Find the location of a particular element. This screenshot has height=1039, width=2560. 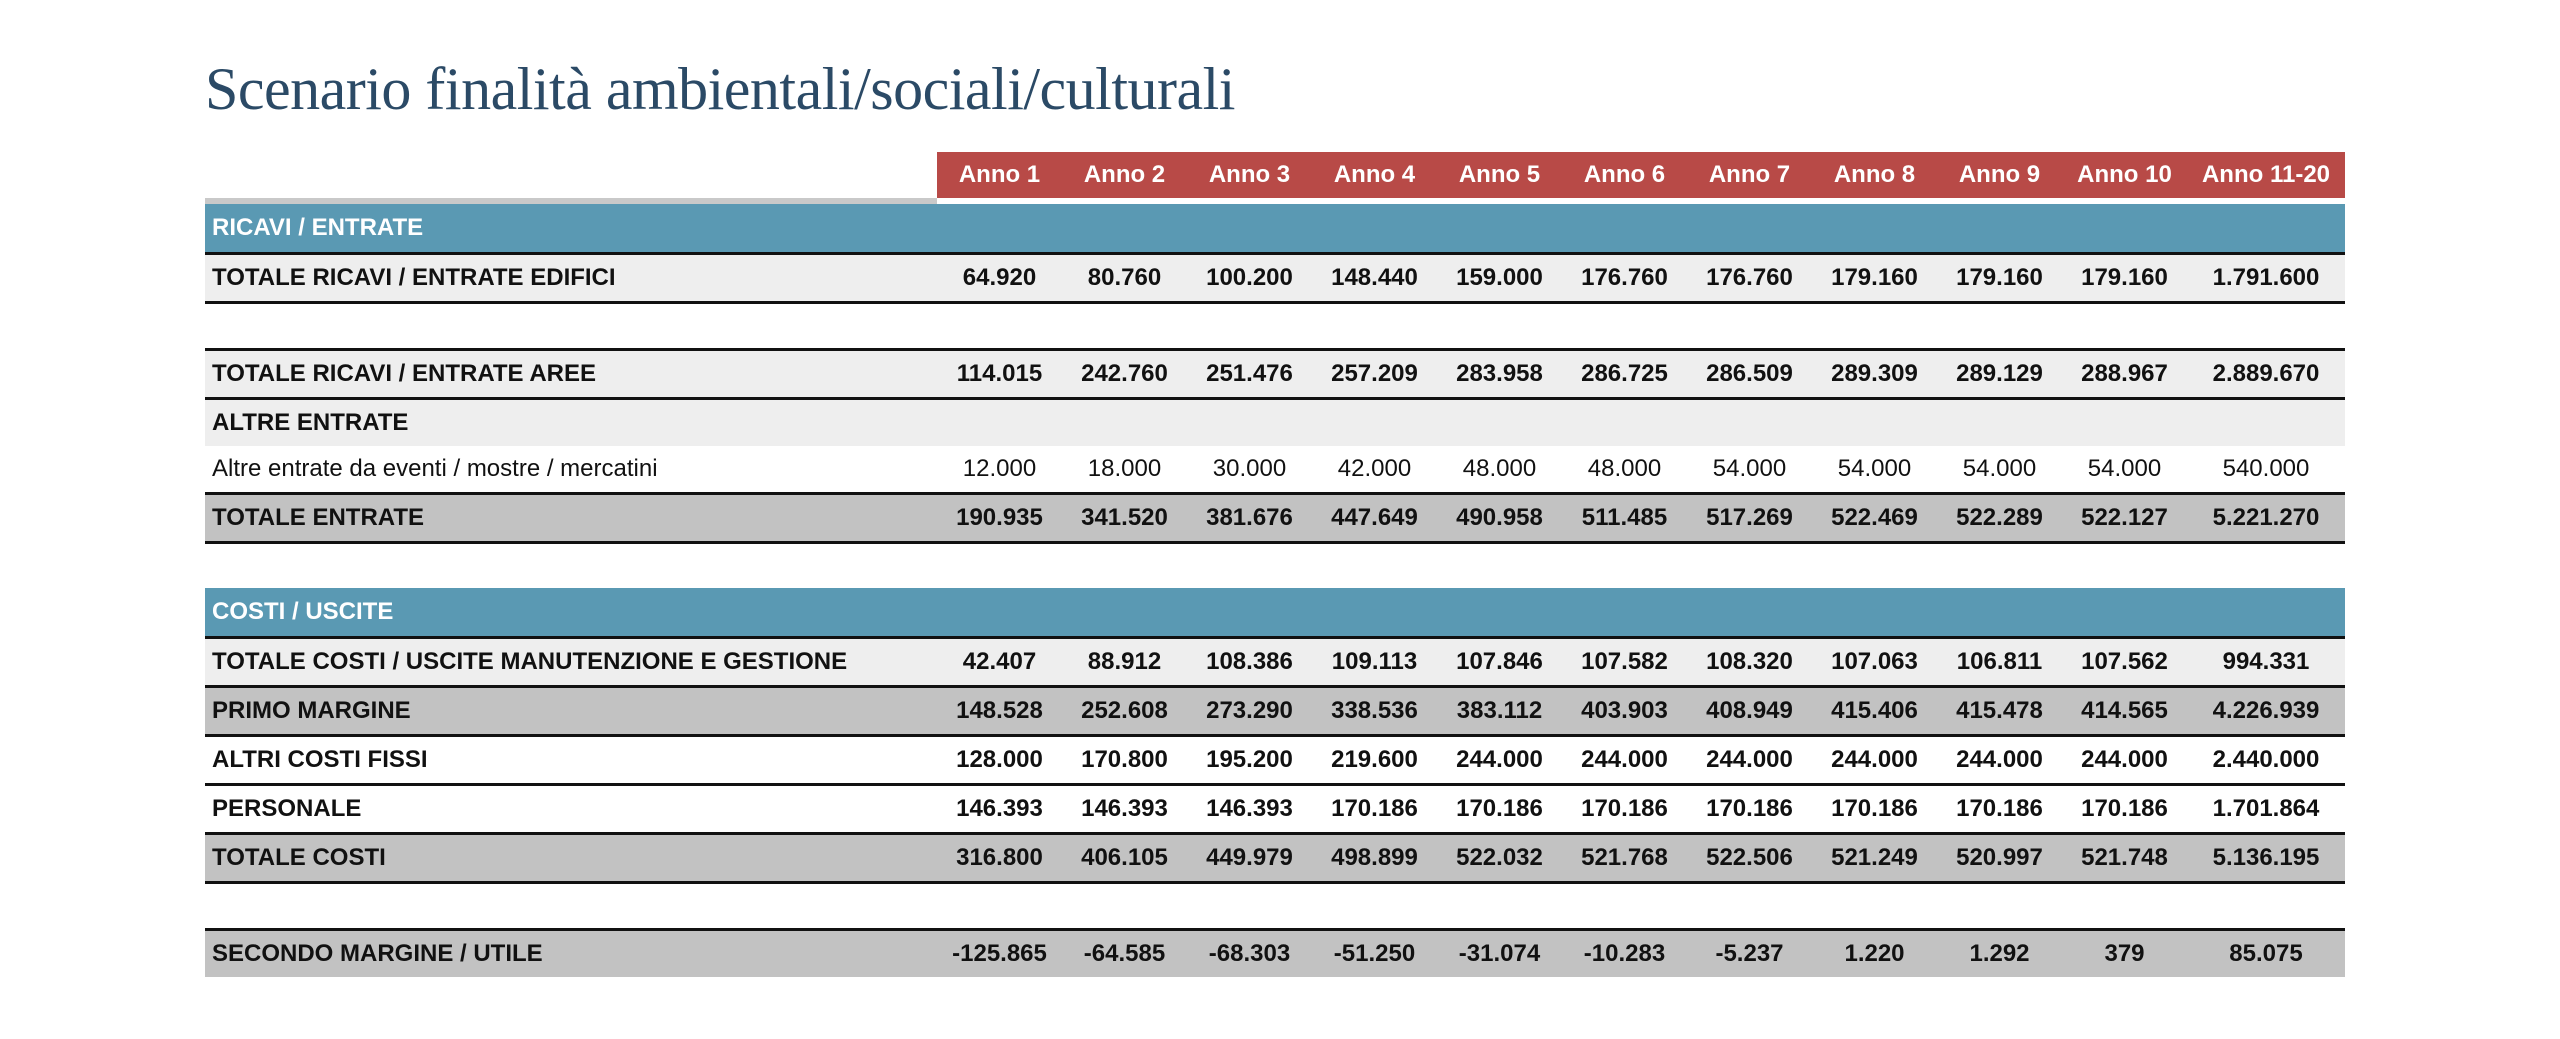

table-cell: 257.209 is located at coordinates (1374, 374).